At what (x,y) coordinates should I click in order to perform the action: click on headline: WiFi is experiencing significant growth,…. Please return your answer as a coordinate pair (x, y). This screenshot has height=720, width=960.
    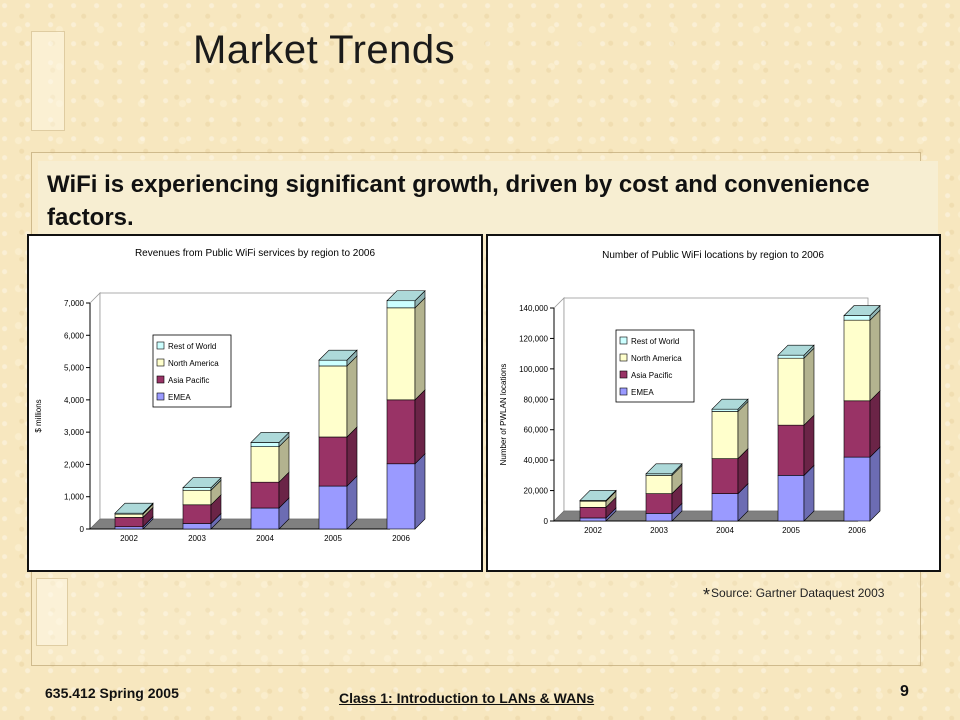
    Looking at the image, I should click on (458, 201).